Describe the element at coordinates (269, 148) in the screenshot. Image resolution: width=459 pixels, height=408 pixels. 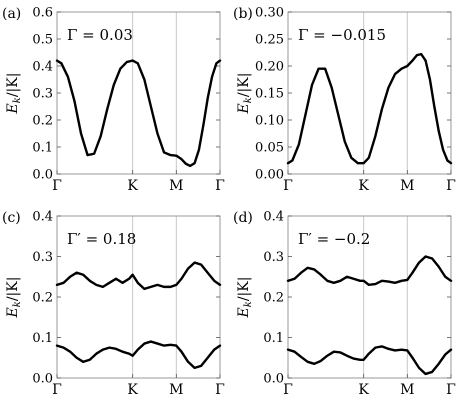
I see `y-tick-label: 0.05` at that location.